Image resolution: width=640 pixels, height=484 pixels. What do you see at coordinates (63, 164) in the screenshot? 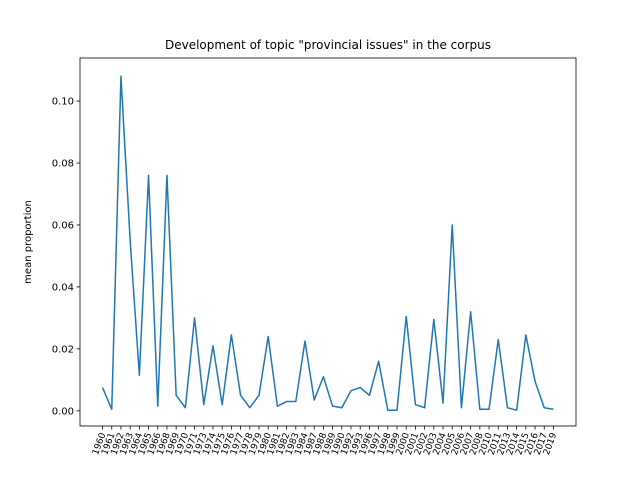
I see `y-tick-label: 0.08` at bounding box center [63, 164].